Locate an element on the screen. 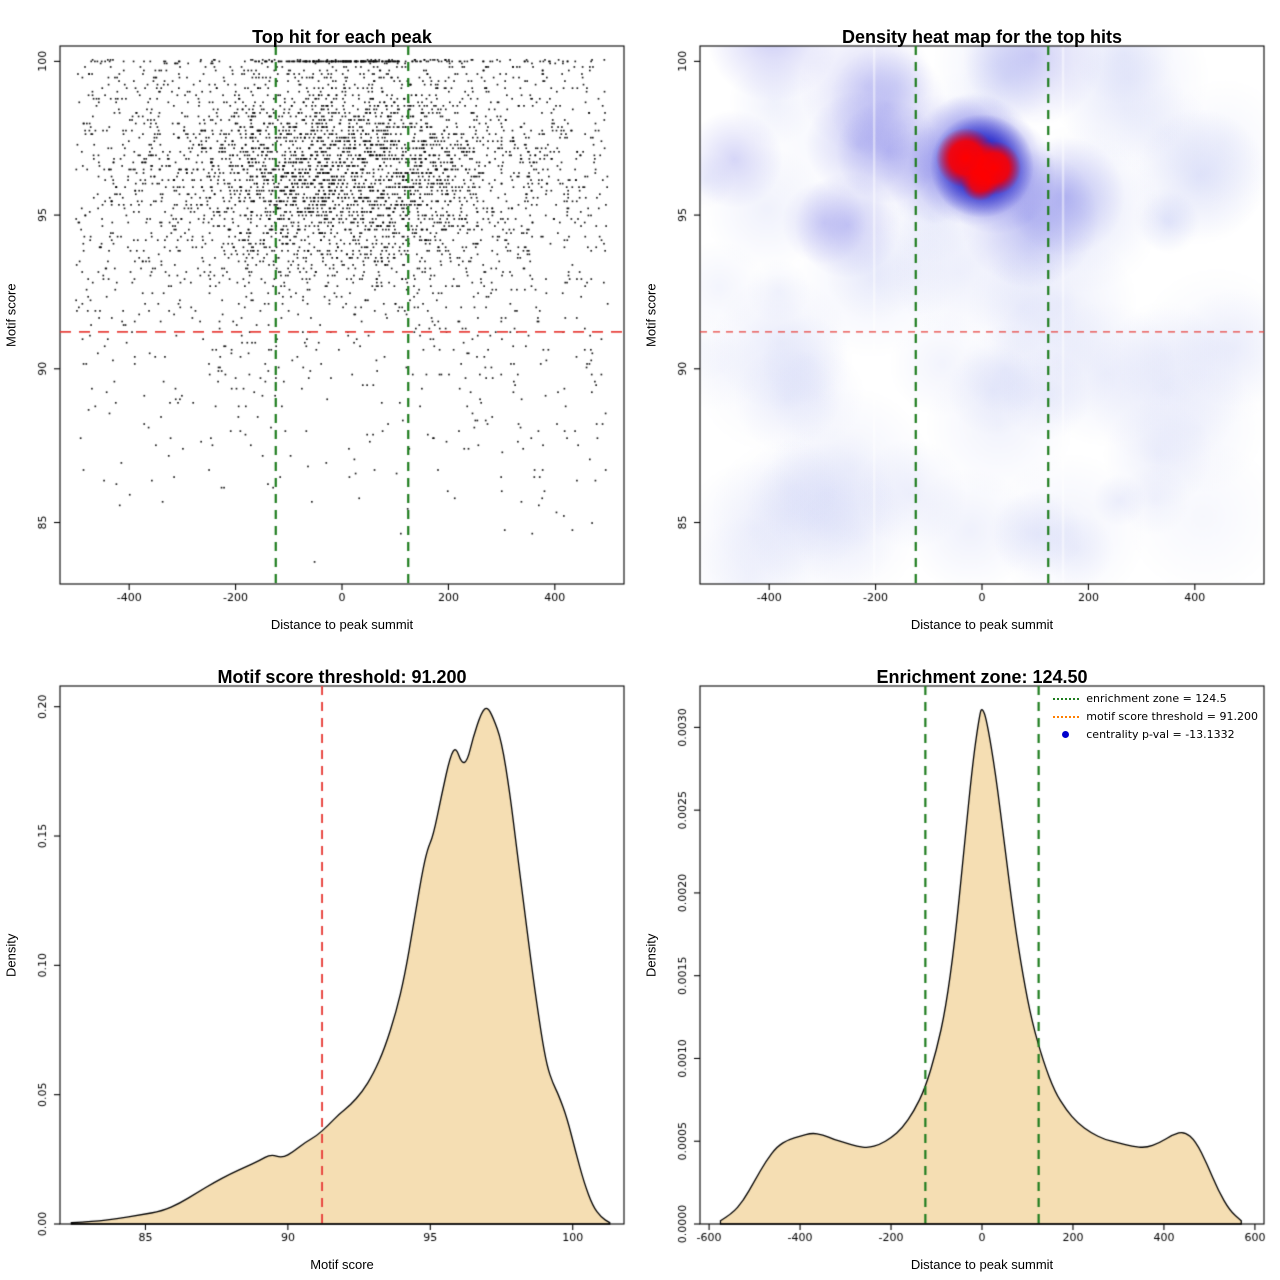  heatmap-xlabel: Distance to peak summit is located at coordinates (982, 624).